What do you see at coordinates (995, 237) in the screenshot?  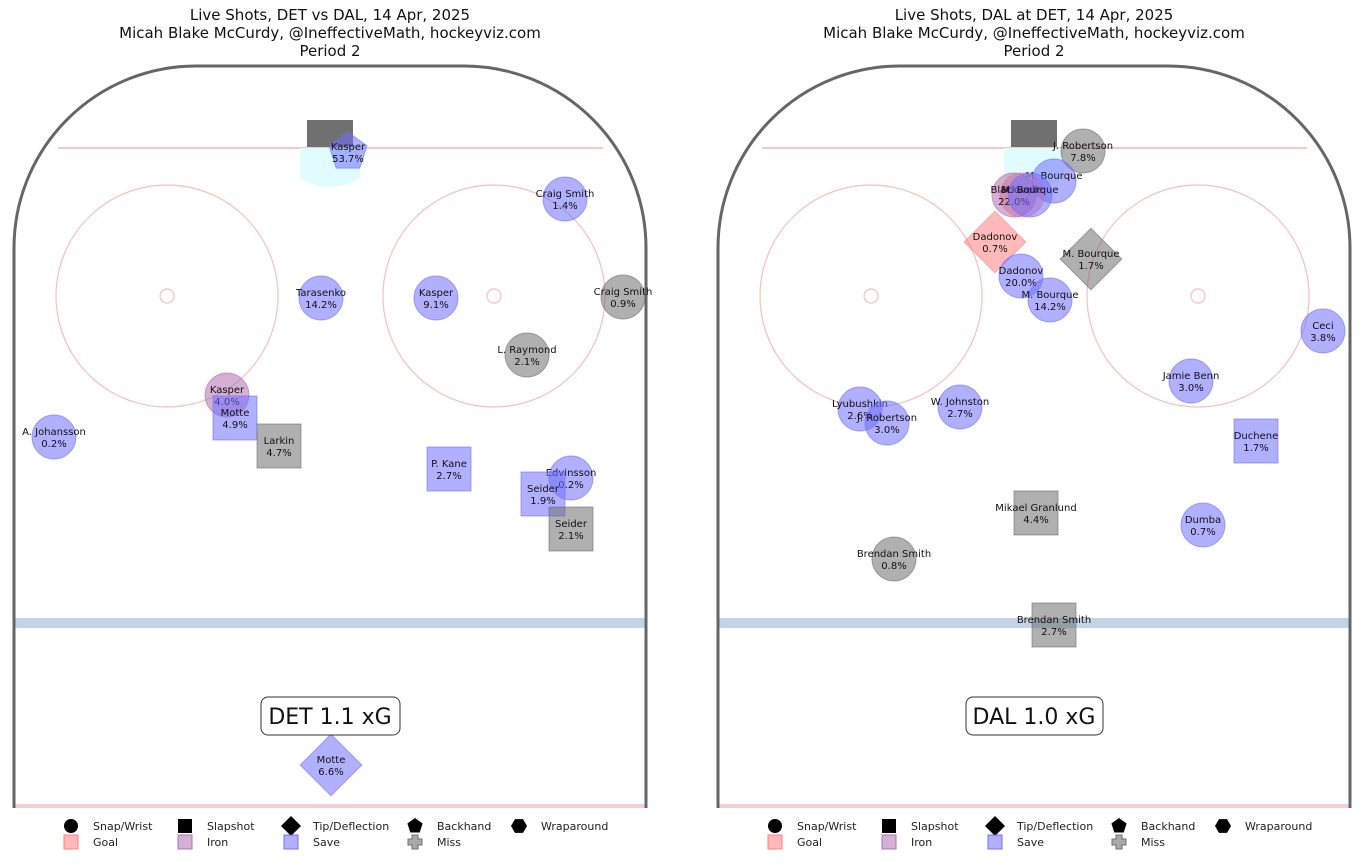 I see `shot-player-label: Dadonov` at bounding box center [995, 237].